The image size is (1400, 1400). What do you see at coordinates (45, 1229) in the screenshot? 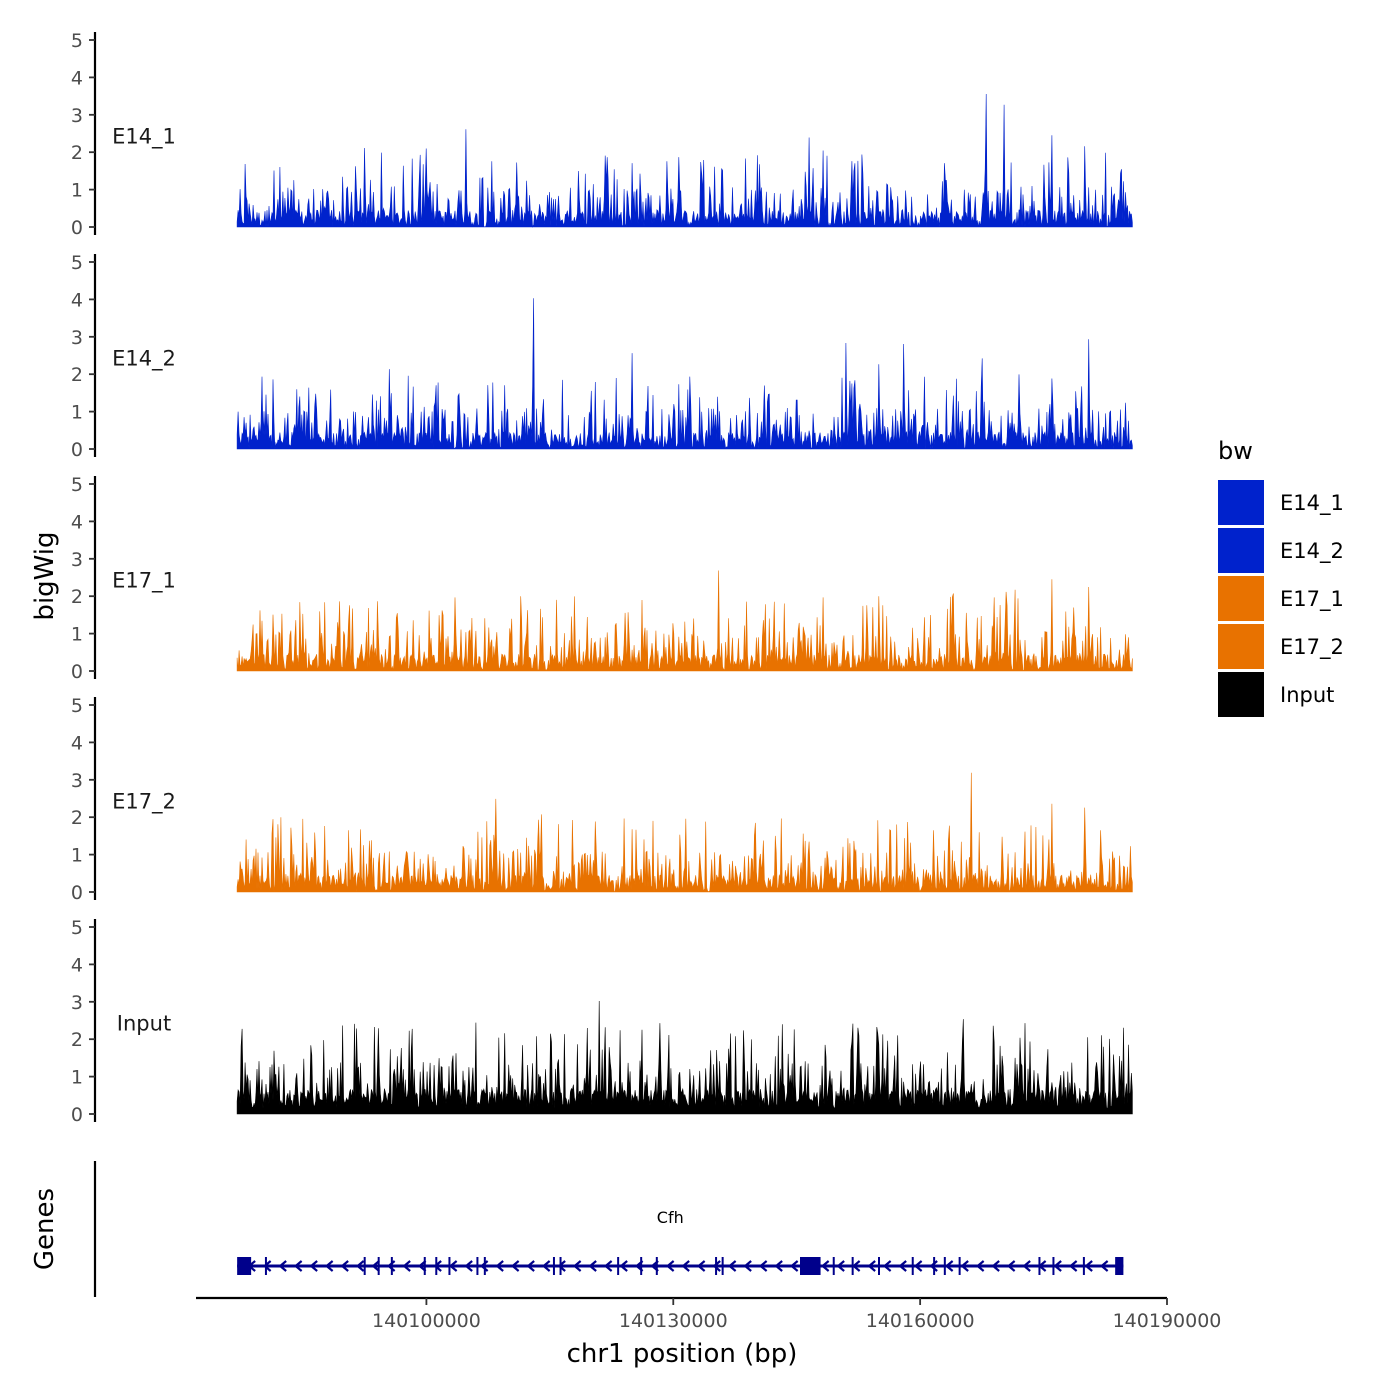
I see `genes-axis-title: Genes` at bounding box center [45, 1229].